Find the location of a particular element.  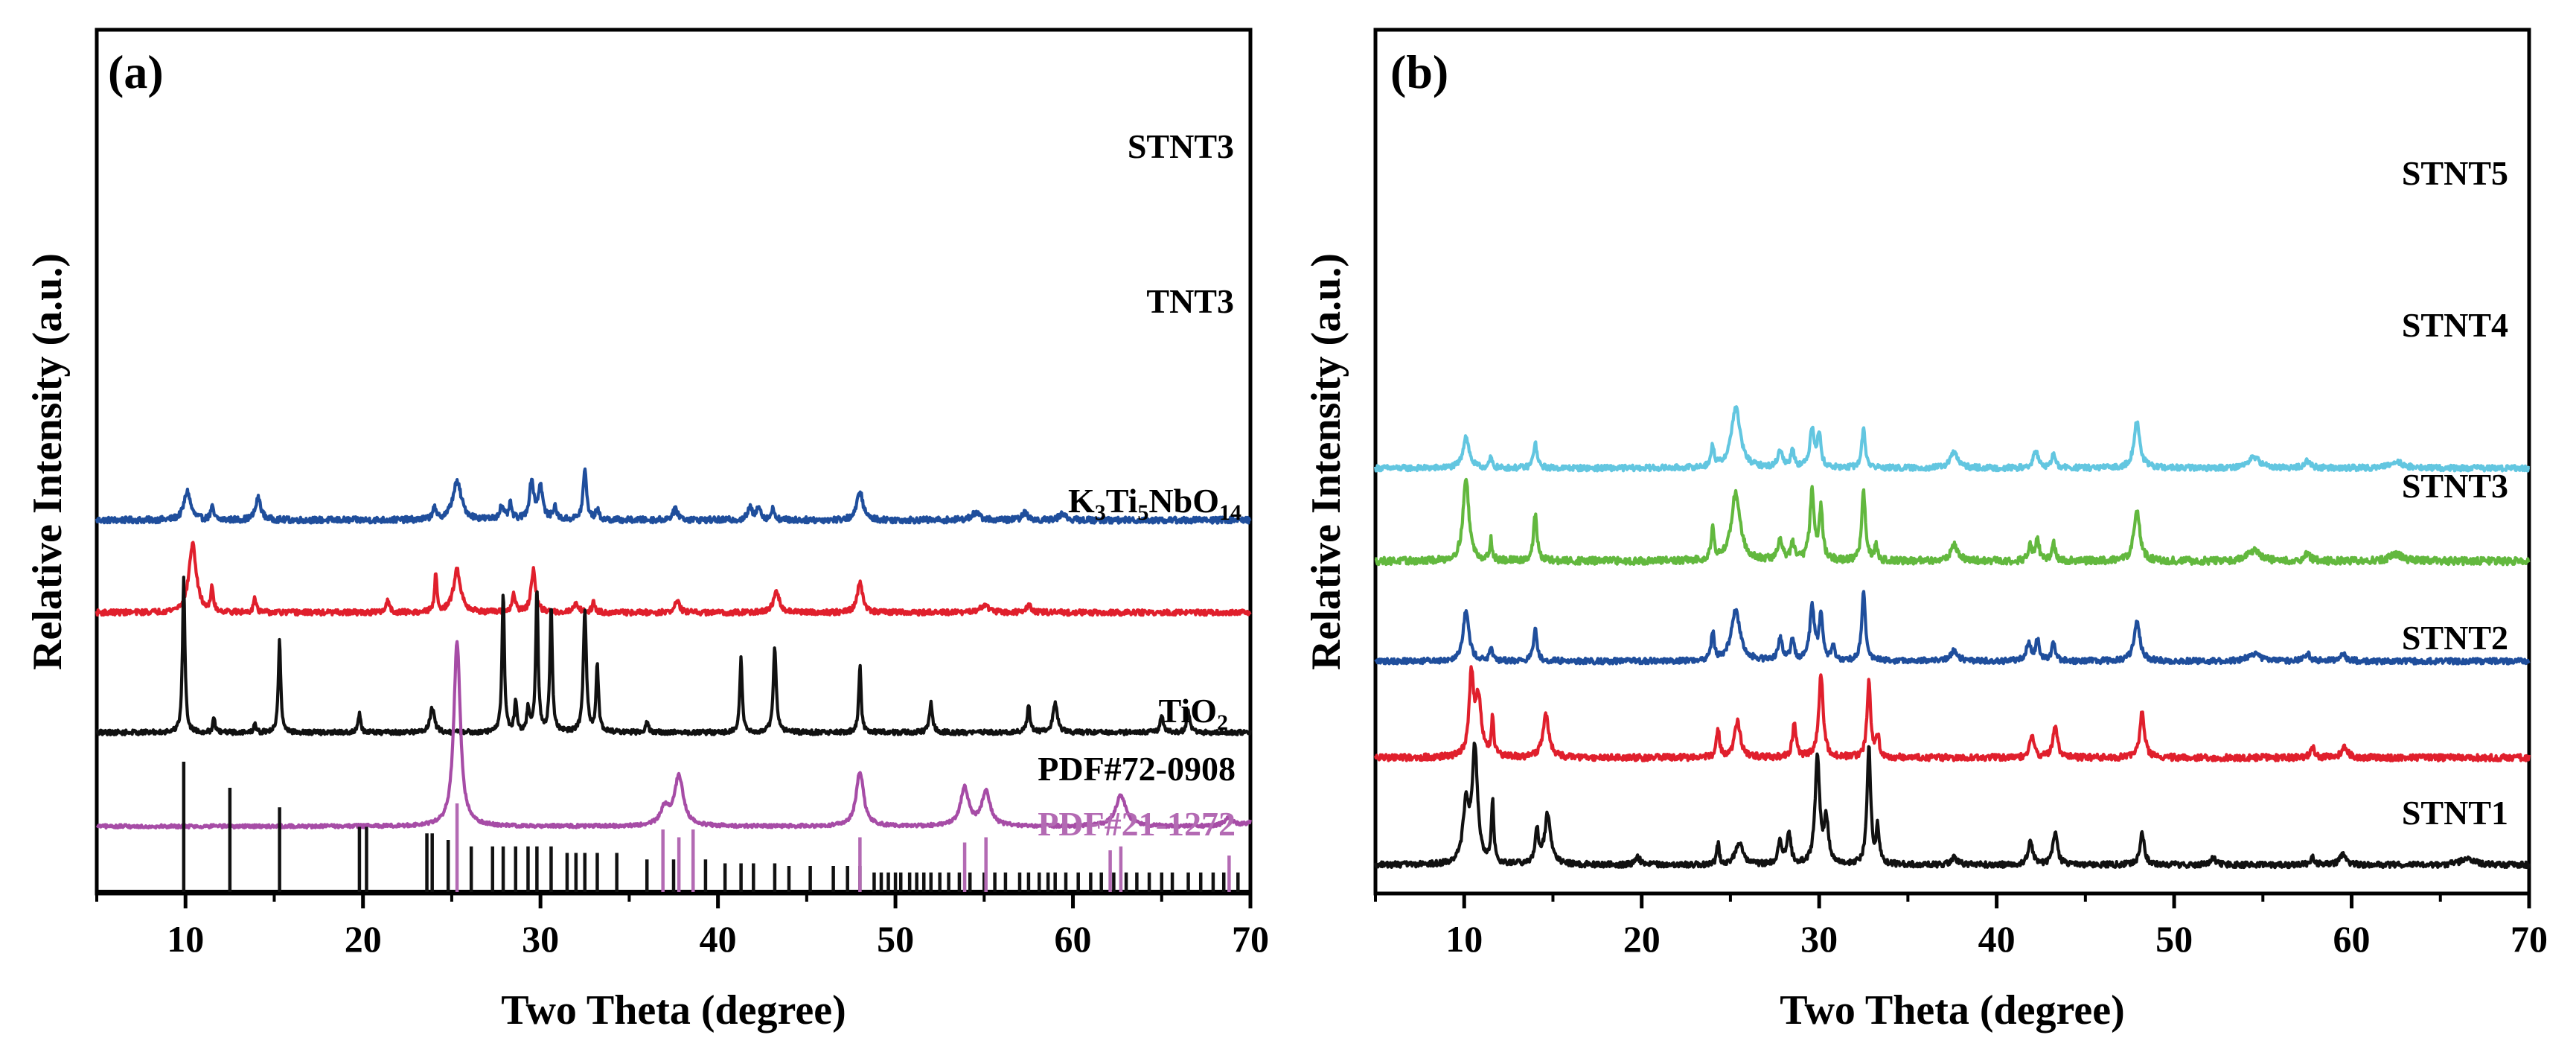

series-line-tio2-a is located at coordinates (673, 735).